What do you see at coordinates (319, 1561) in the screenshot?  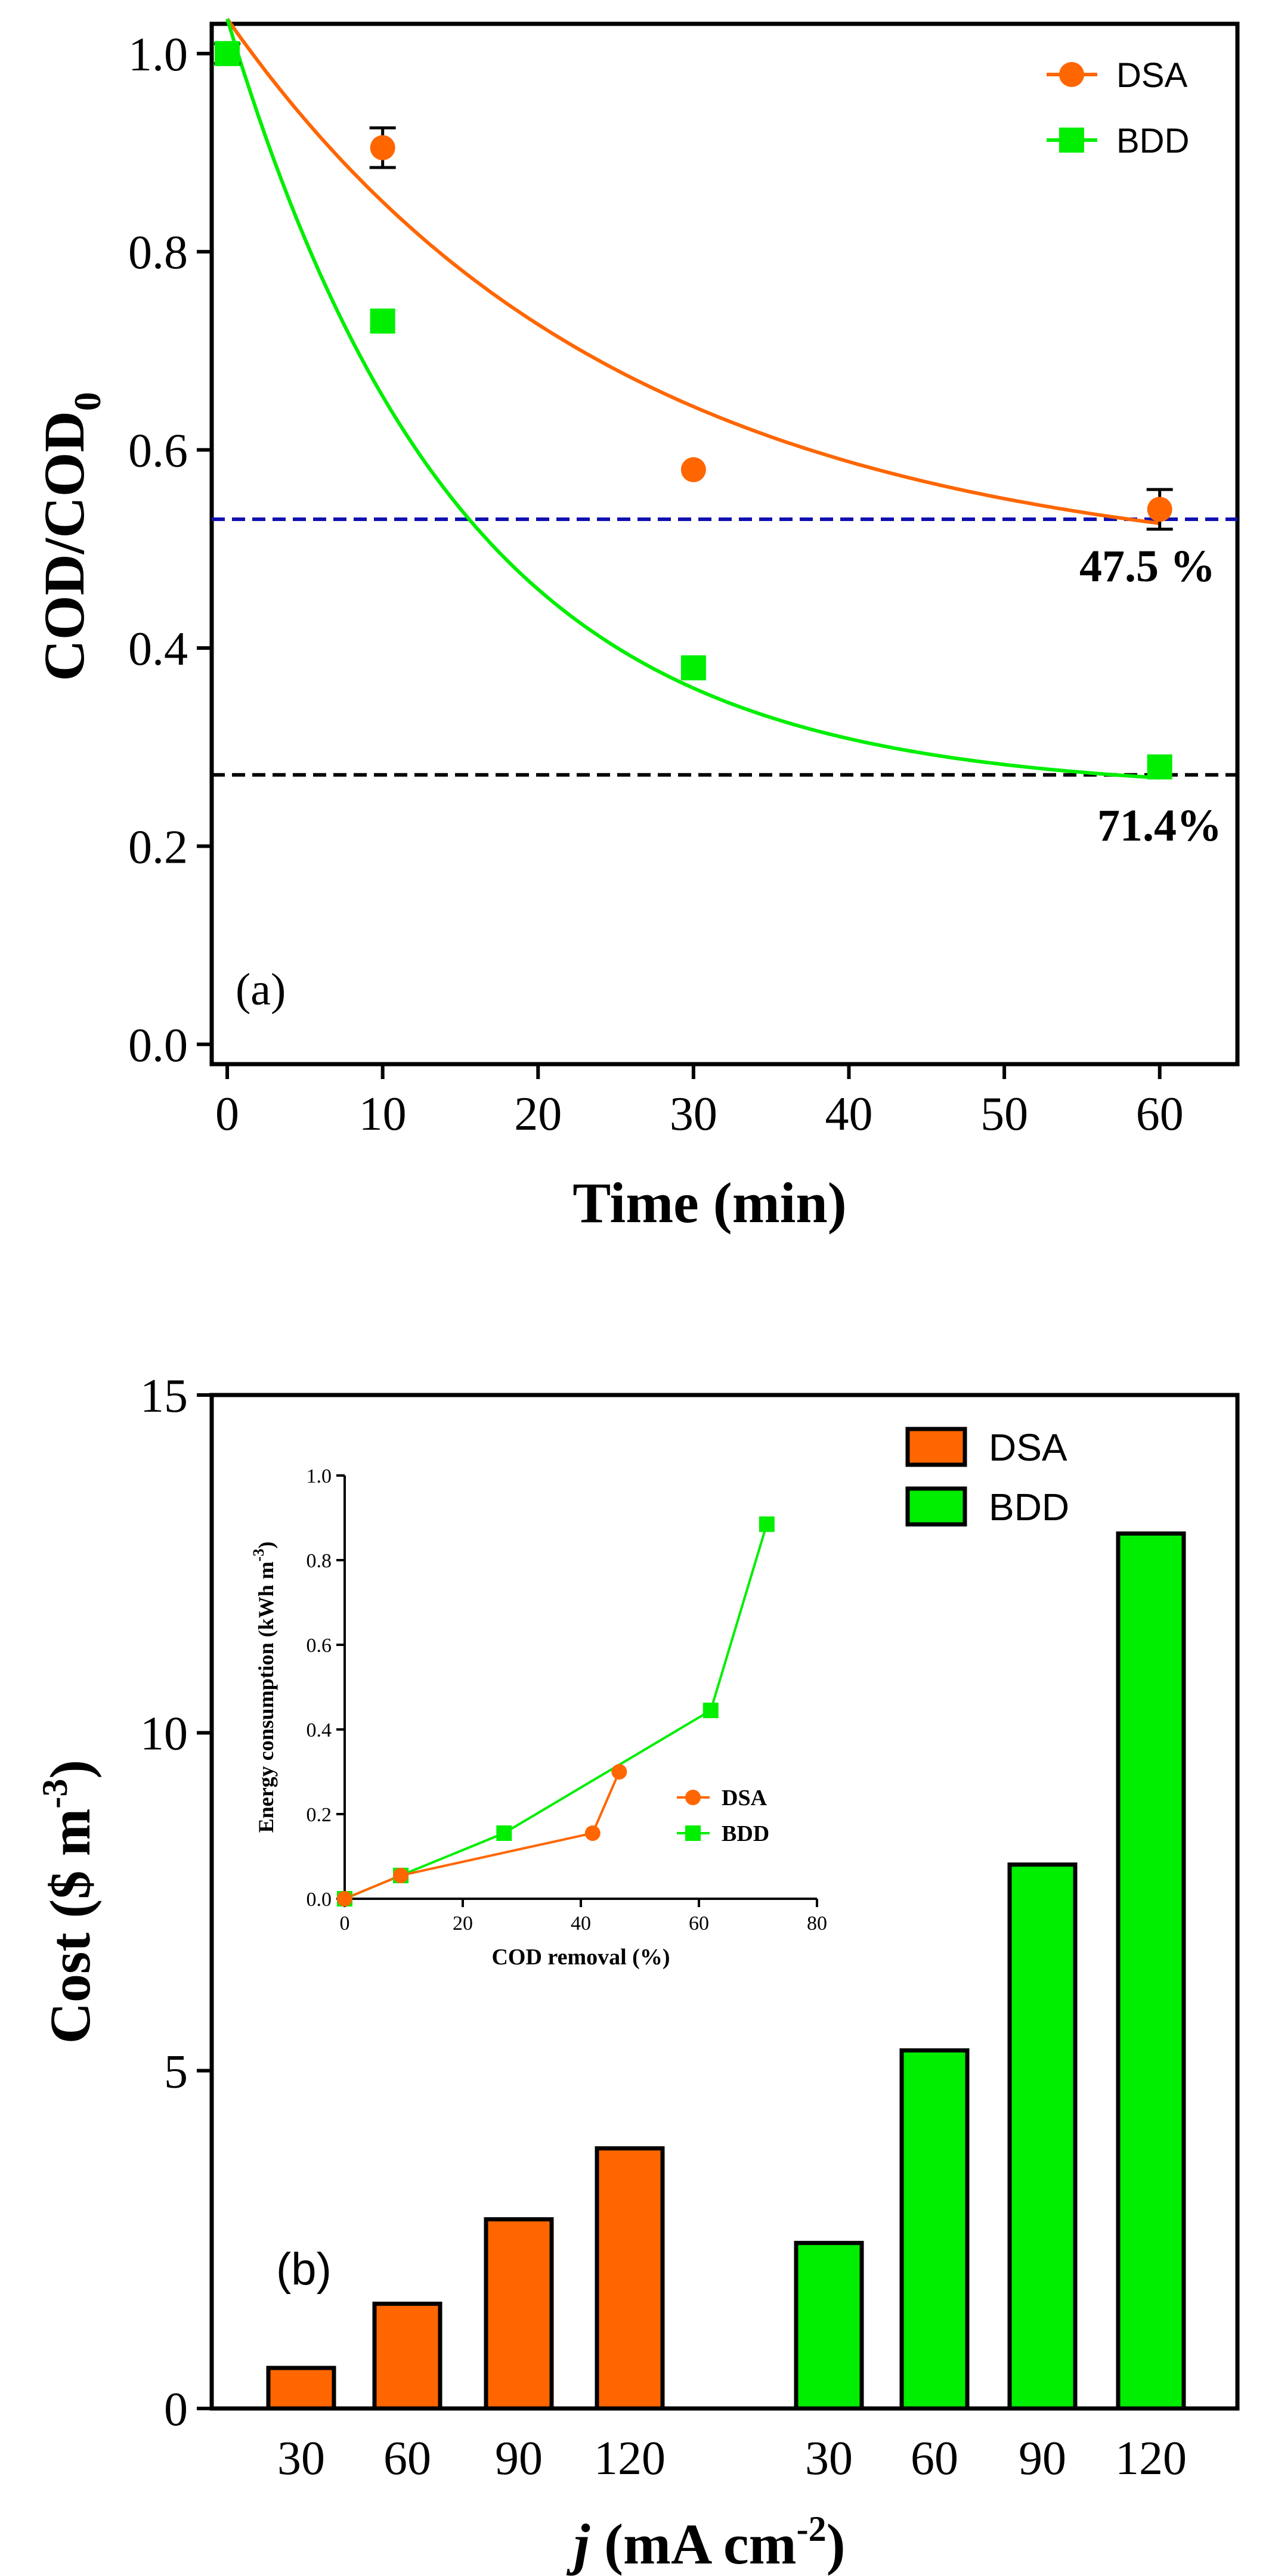 I see `inset-y-tick-label: 0.8` at bounding box center [319, 1561].